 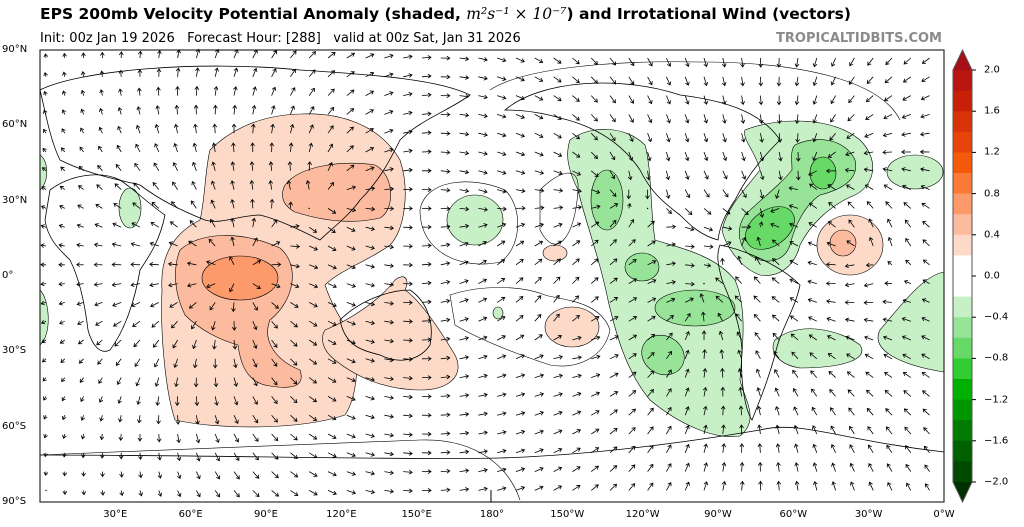 What do you see at coordinates (385, 325) in the screenshot?
I see `coast-australia` at bounding box center [385, 325].